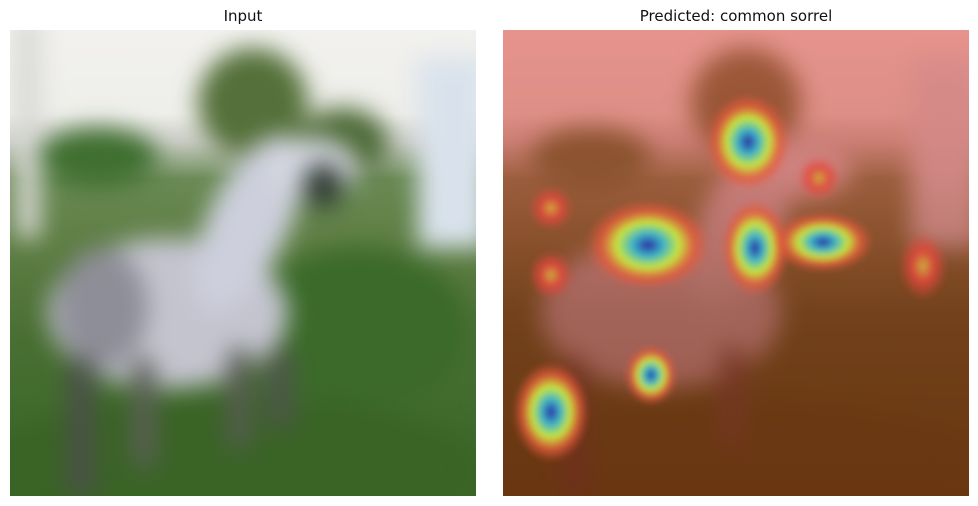 This screenshot has width=978, height=506. Describe the element at coordinates (648, 245) in the screenshot. I see `hotspot-body` at that location.